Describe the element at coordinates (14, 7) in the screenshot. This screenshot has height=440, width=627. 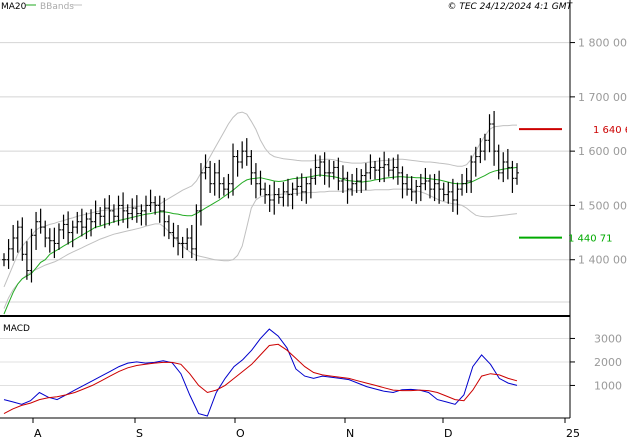
I see `ma20-legend-label: MA20` at that location.